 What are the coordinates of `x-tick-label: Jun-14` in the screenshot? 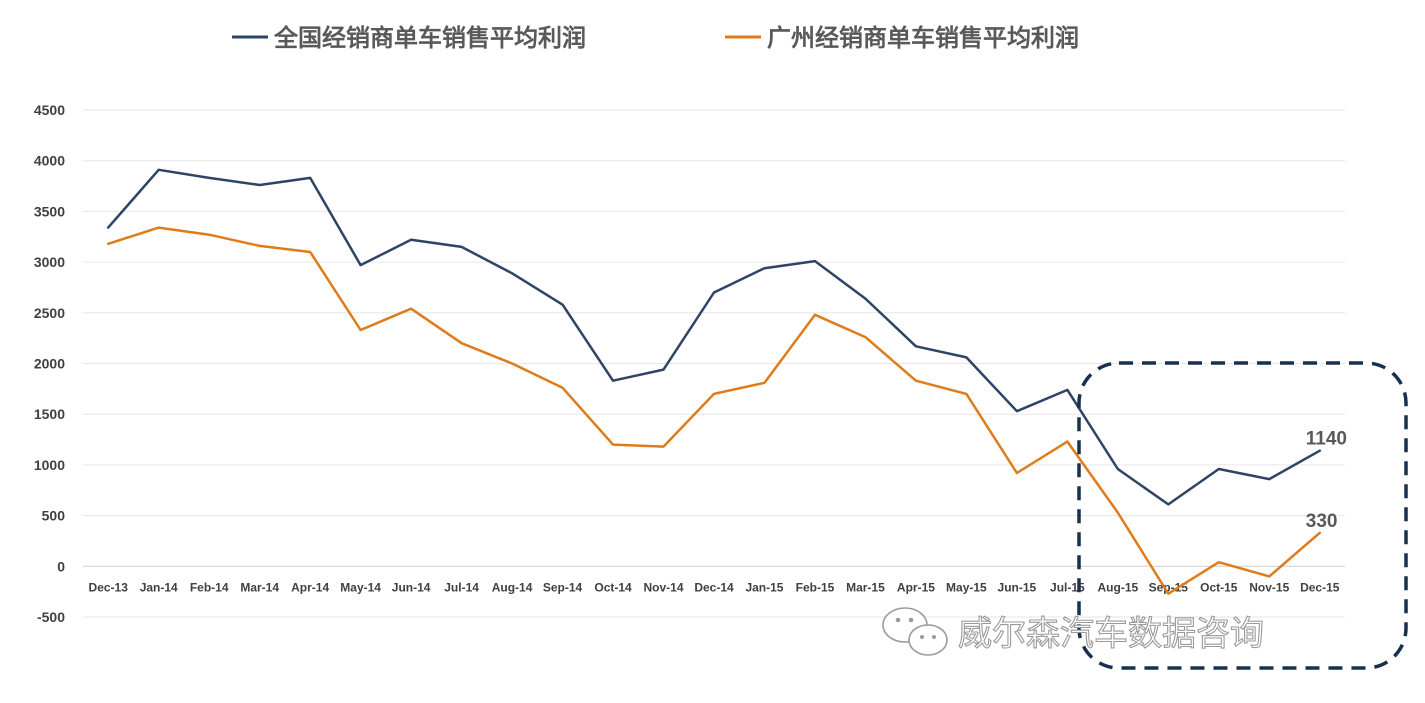 It's located at (411, 587).